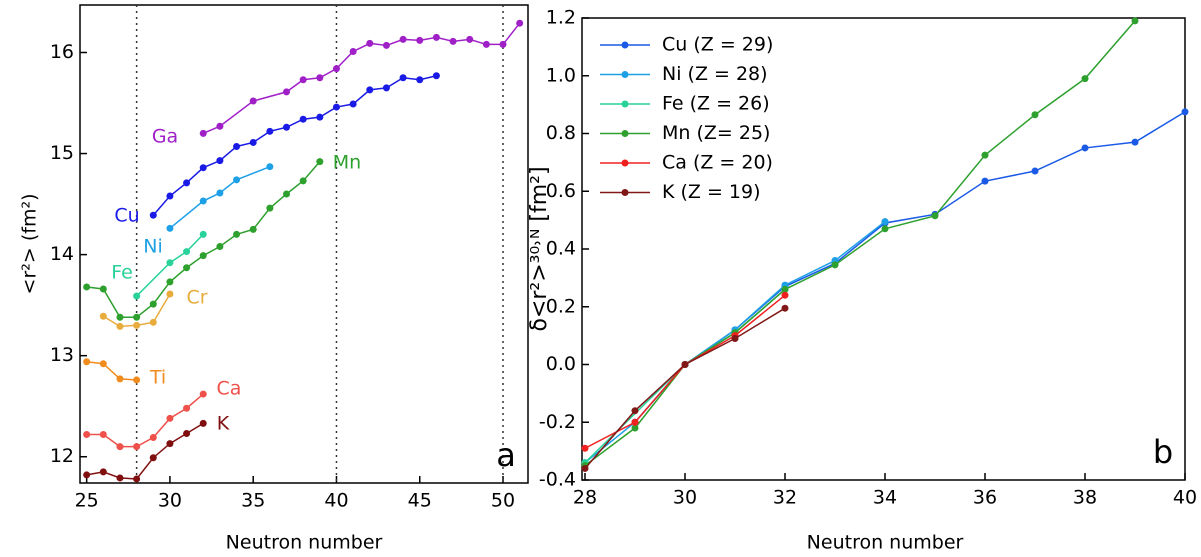  I want to click on legend-label: K (Z = 19), so click(711, 192).